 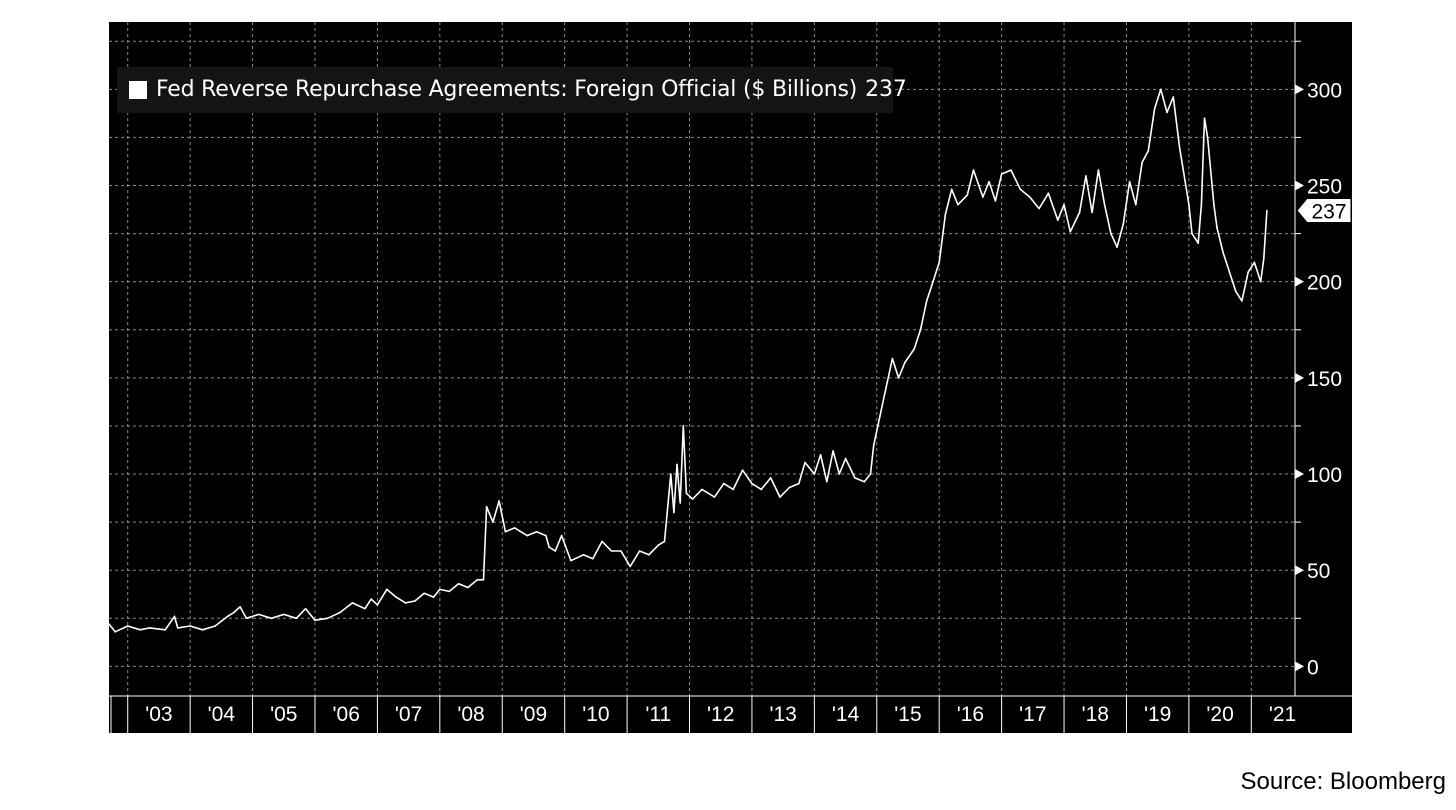 What do you see at coordinates (782, 714) in the screenshot?
I see `x-tick-label: '13` at bounding box center [782, 714].